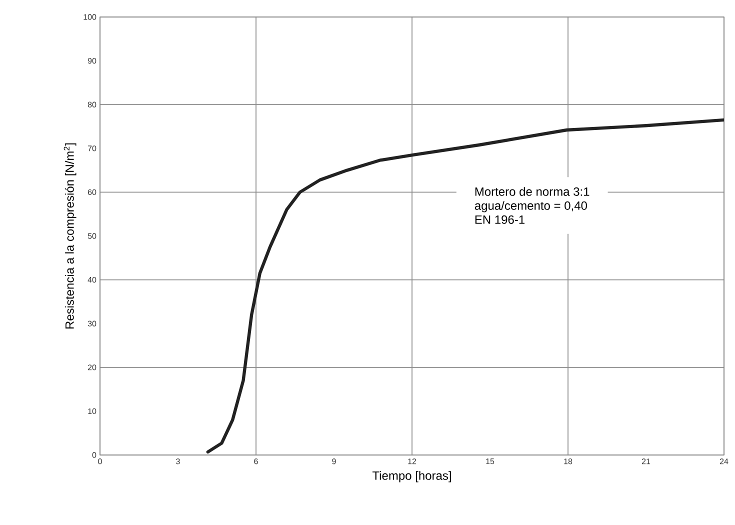 This screenshot has height=525, width=735. Describe the element at coordinates (532, 191) in the screenshot. I see `annotation: Mortero de norma 3:1` at that location.